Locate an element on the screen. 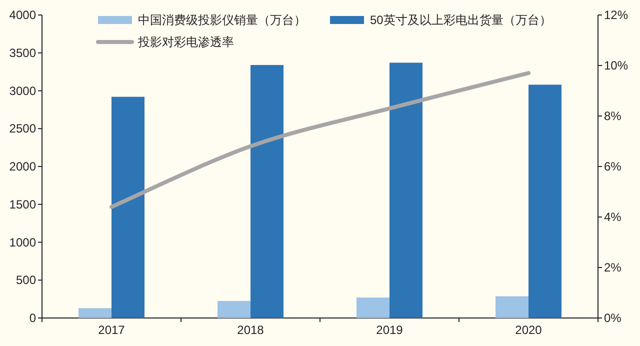 Image resolution: width=640 pixels, height=346 pixels. y-tick-label: 3000 is located at coordinates (22, 91).